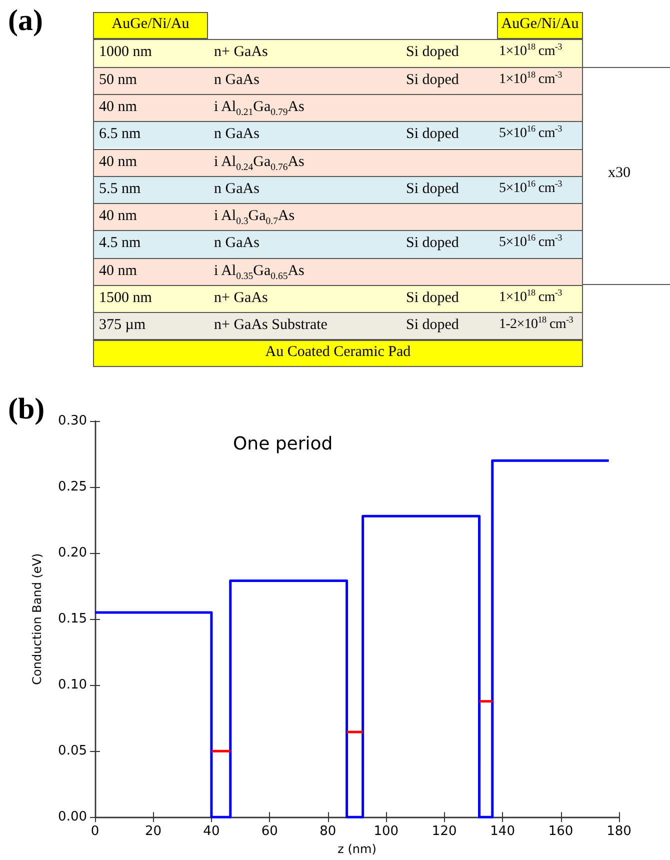 Image resolution: width=670 pixels, height=860 pixels. I want to click on y-tick-label: 0.10, so click(72, 685).